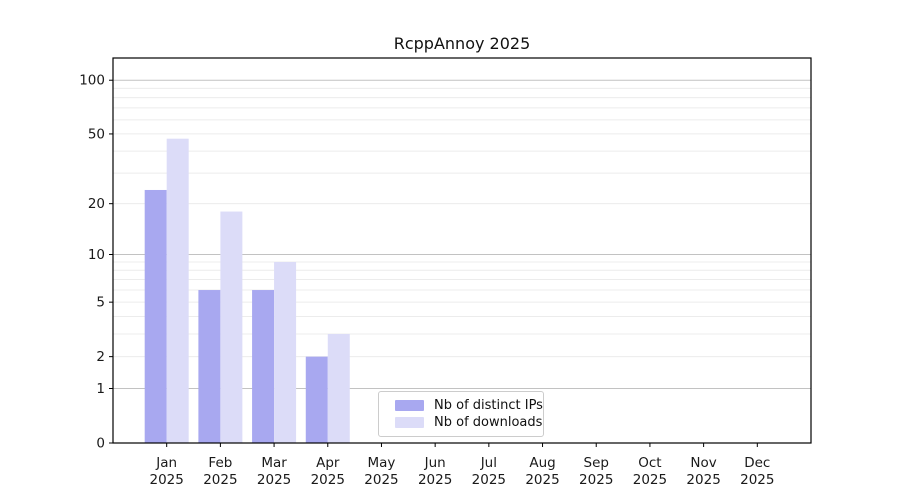 The width and height of the screenshot is (900, 500). Describe the element at coordinates (382, 463) in the screenshot. I see `x-tick-label-month: May` at that location.